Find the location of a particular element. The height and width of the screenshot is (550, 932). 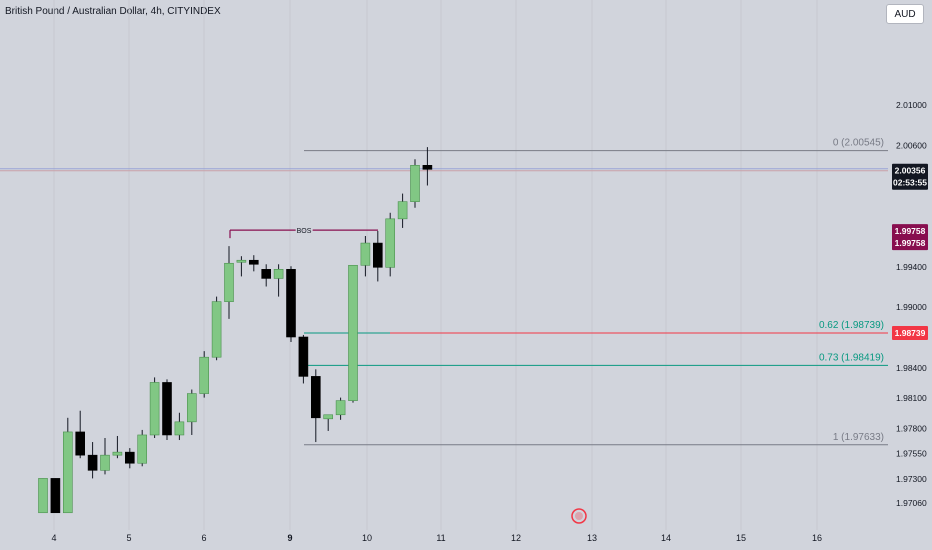

y-tick-label-1: 2.00600 is located at coordinates (911, 146).